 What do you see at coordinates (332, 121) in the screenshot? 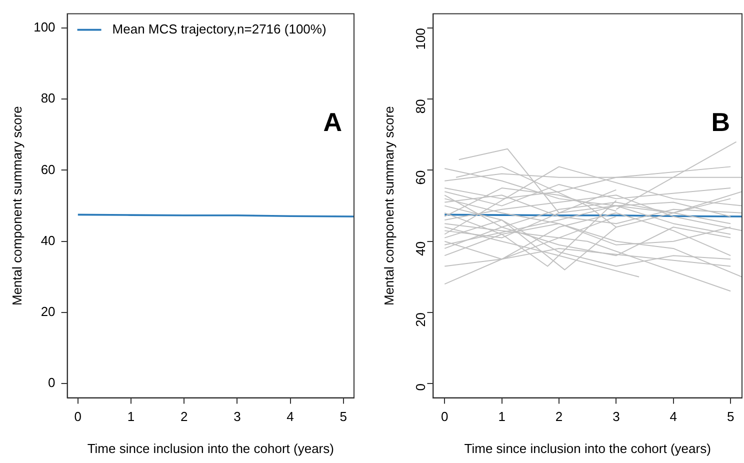
I see `annotation: A` at bounding box center [332, 121].